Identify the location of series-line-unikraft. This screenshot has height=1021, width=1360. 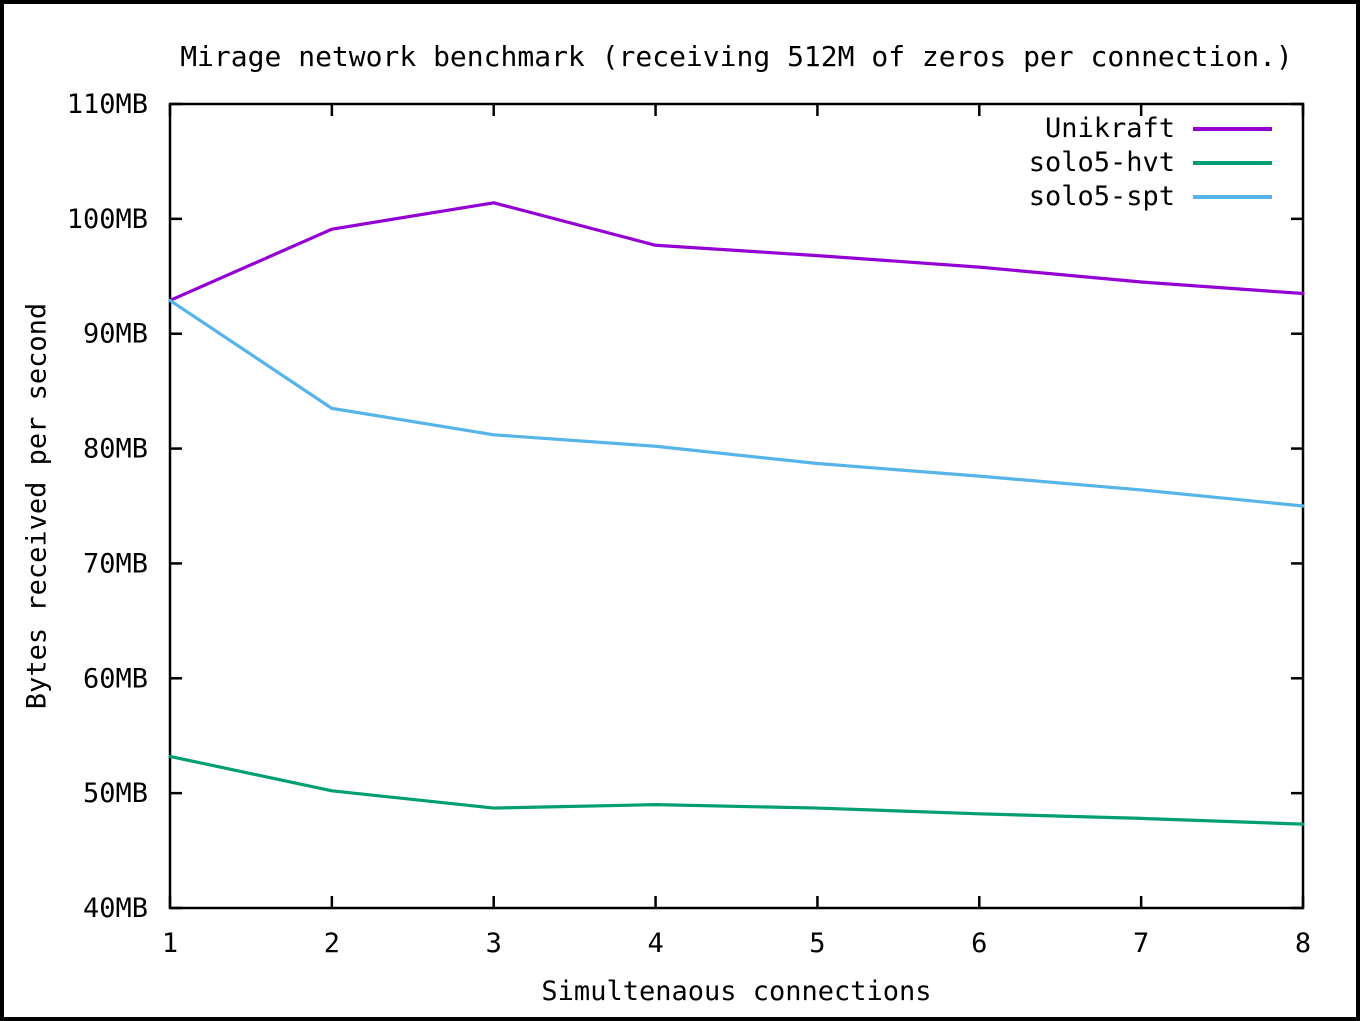
(736, 252).